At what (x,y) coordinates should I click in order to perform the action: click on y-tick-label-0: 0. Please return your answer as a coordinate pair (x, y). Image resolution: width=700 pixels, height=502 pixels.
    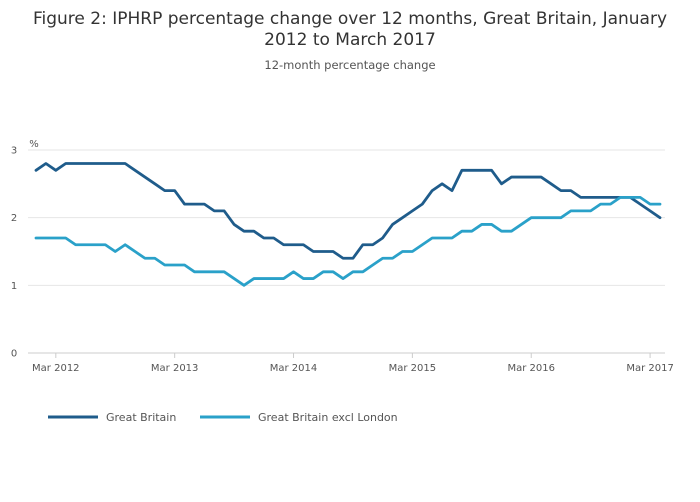
    Looking at the image, I should click on (14, 354).